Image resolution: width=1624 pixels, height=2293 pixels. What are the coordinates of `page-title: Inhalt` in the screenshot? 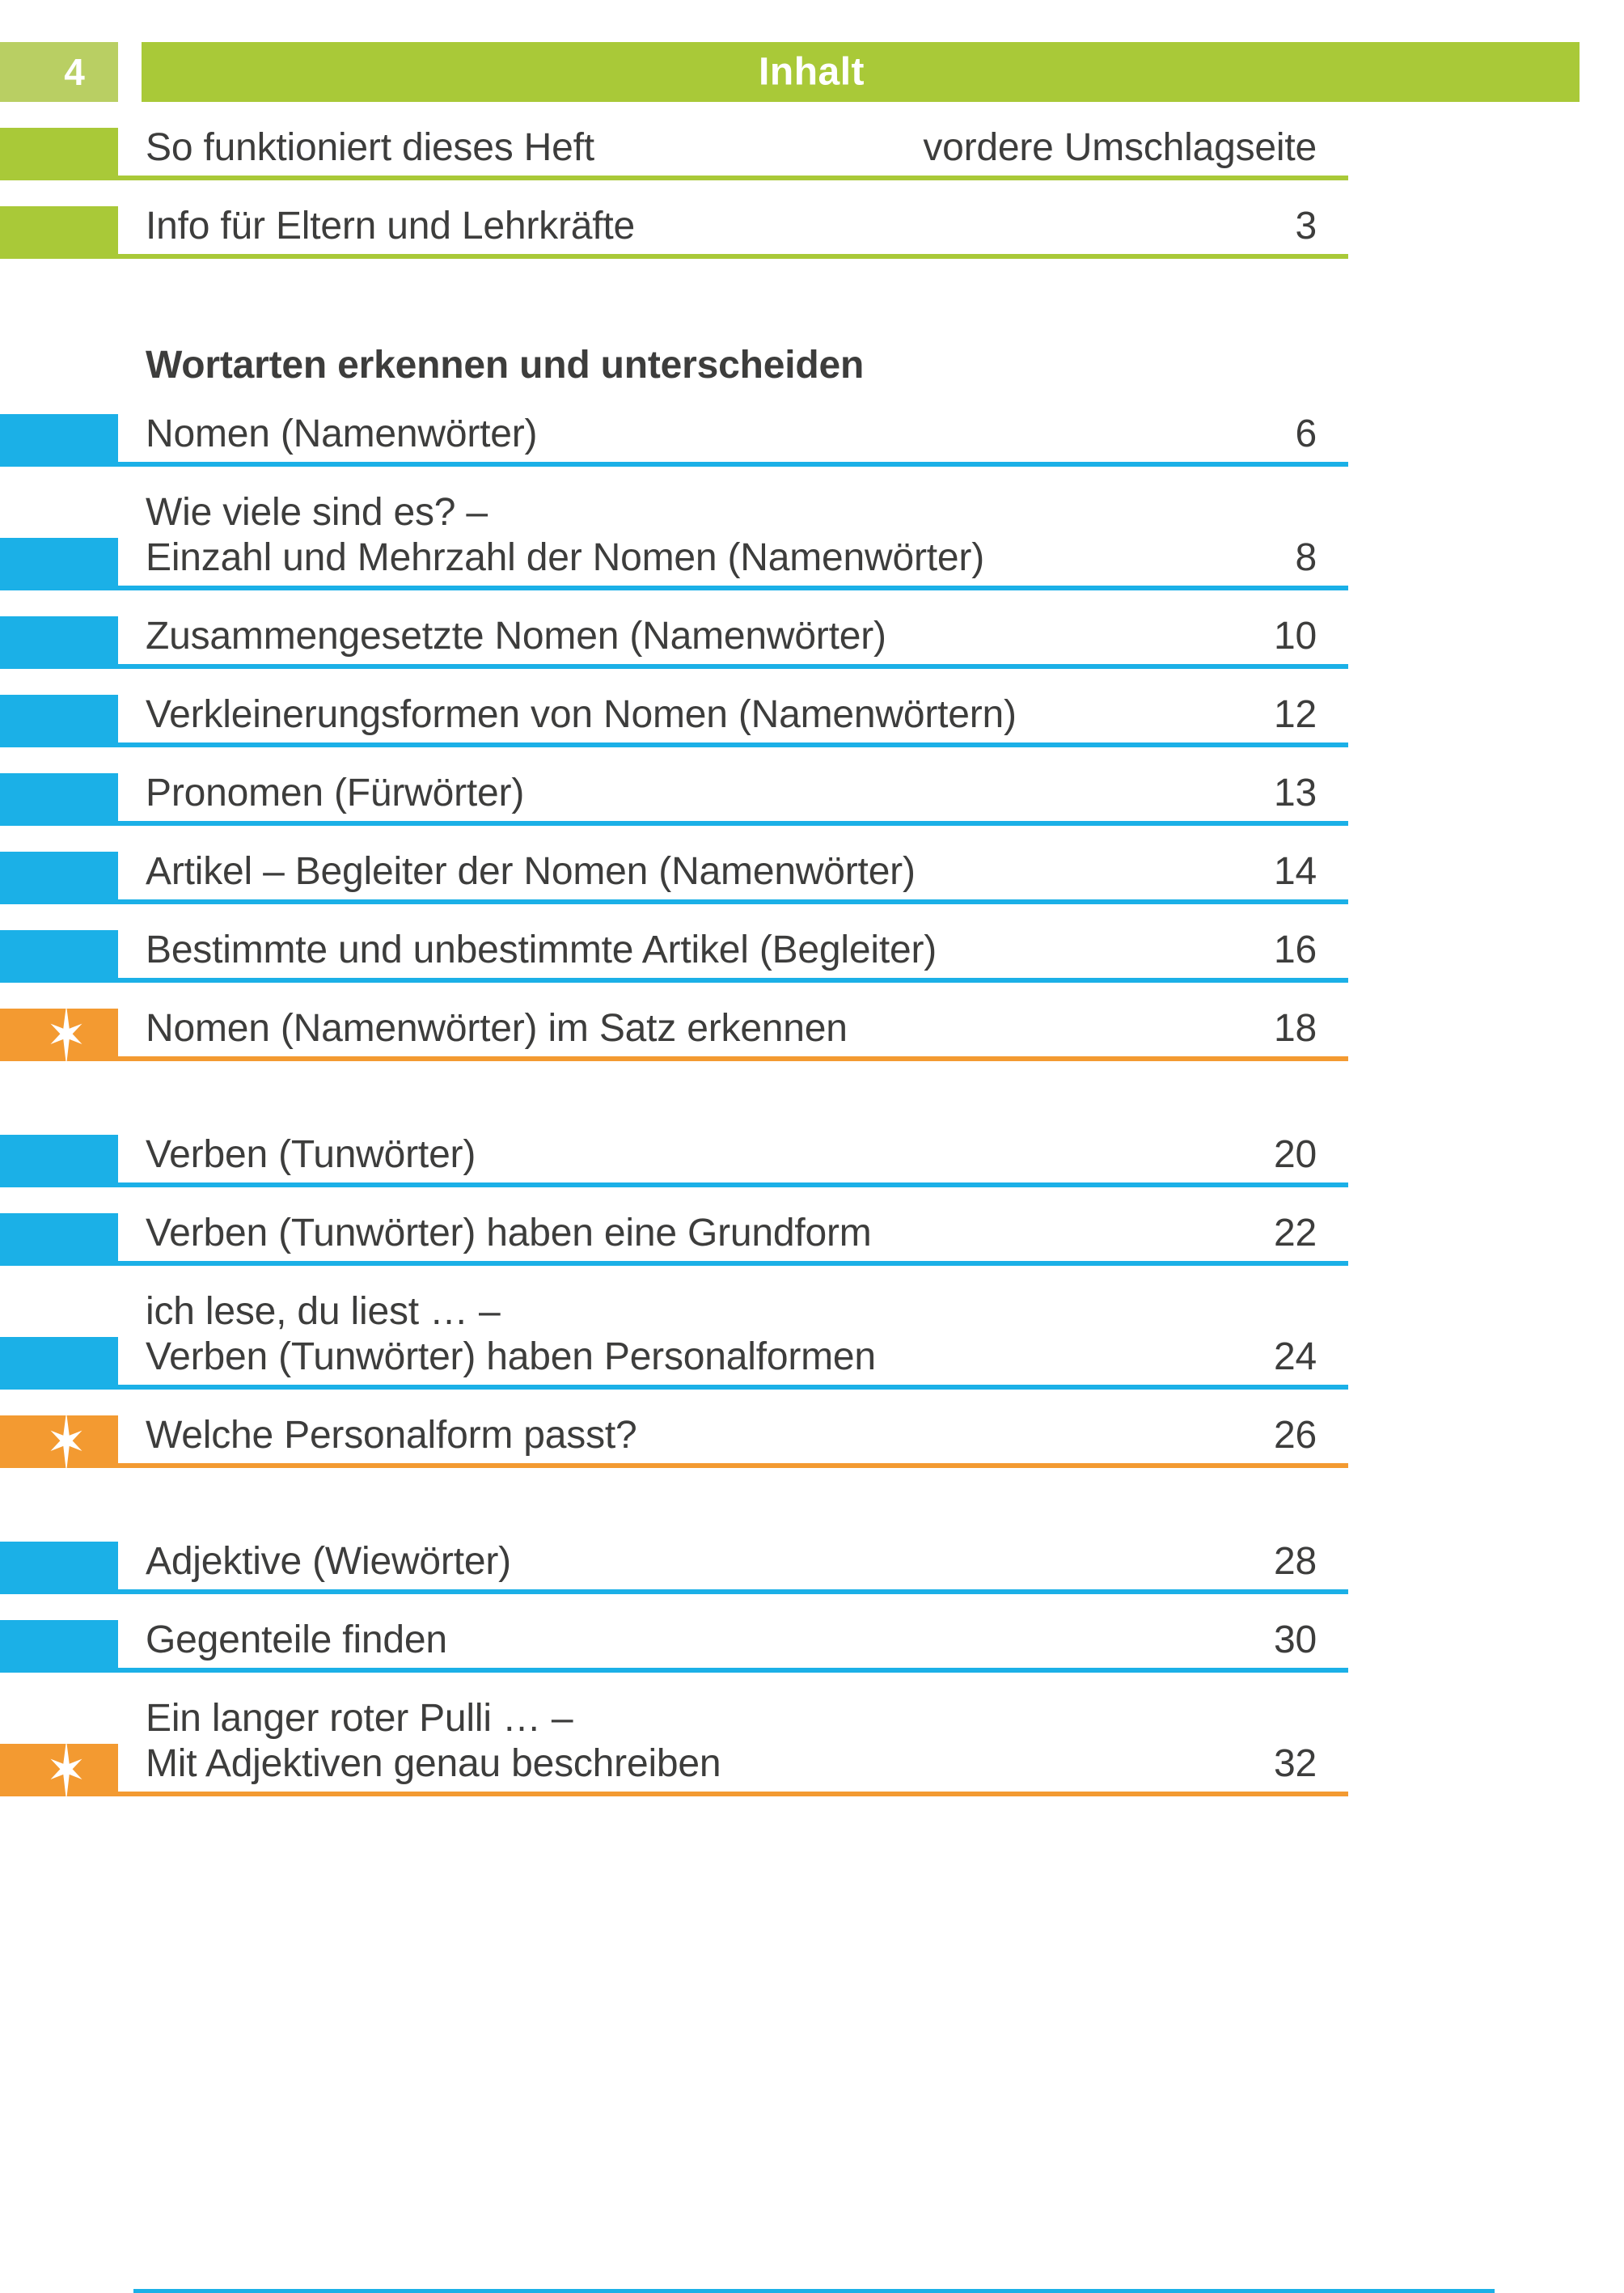 It's located at (812, 72).